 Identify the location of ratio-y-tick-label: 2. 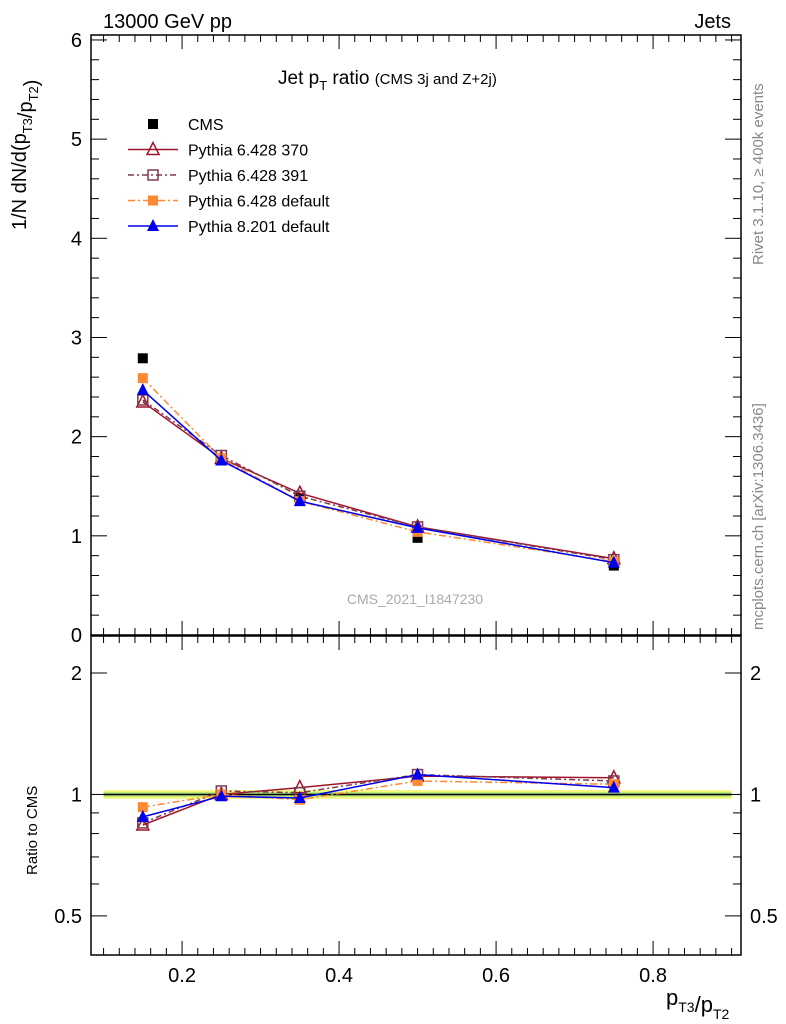
(76, 674).